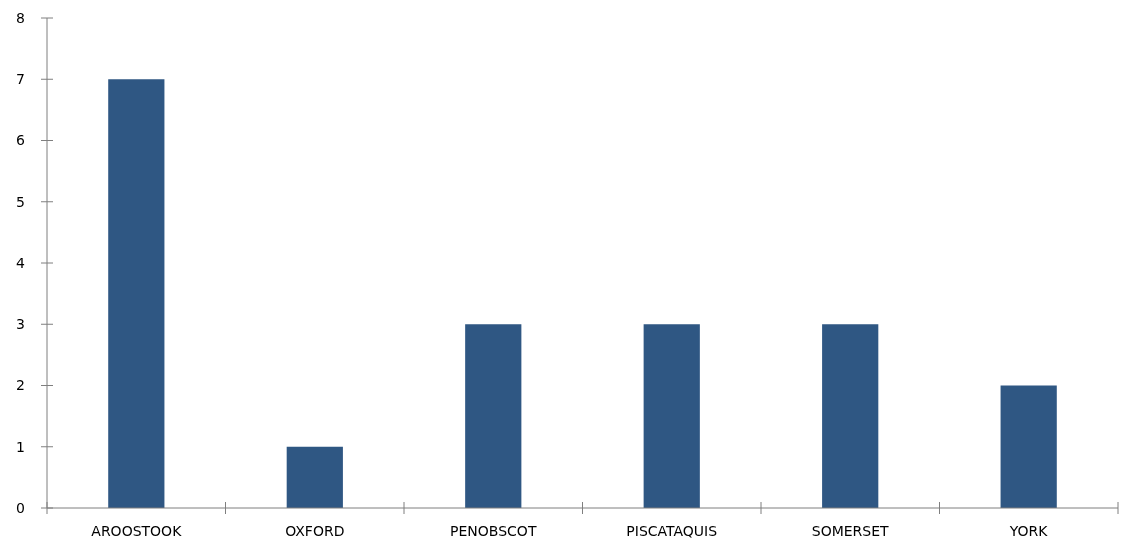 The width and height of the screenshot is (1147, 550). I want to click on y-tick-label: 7, so click(20, 79).